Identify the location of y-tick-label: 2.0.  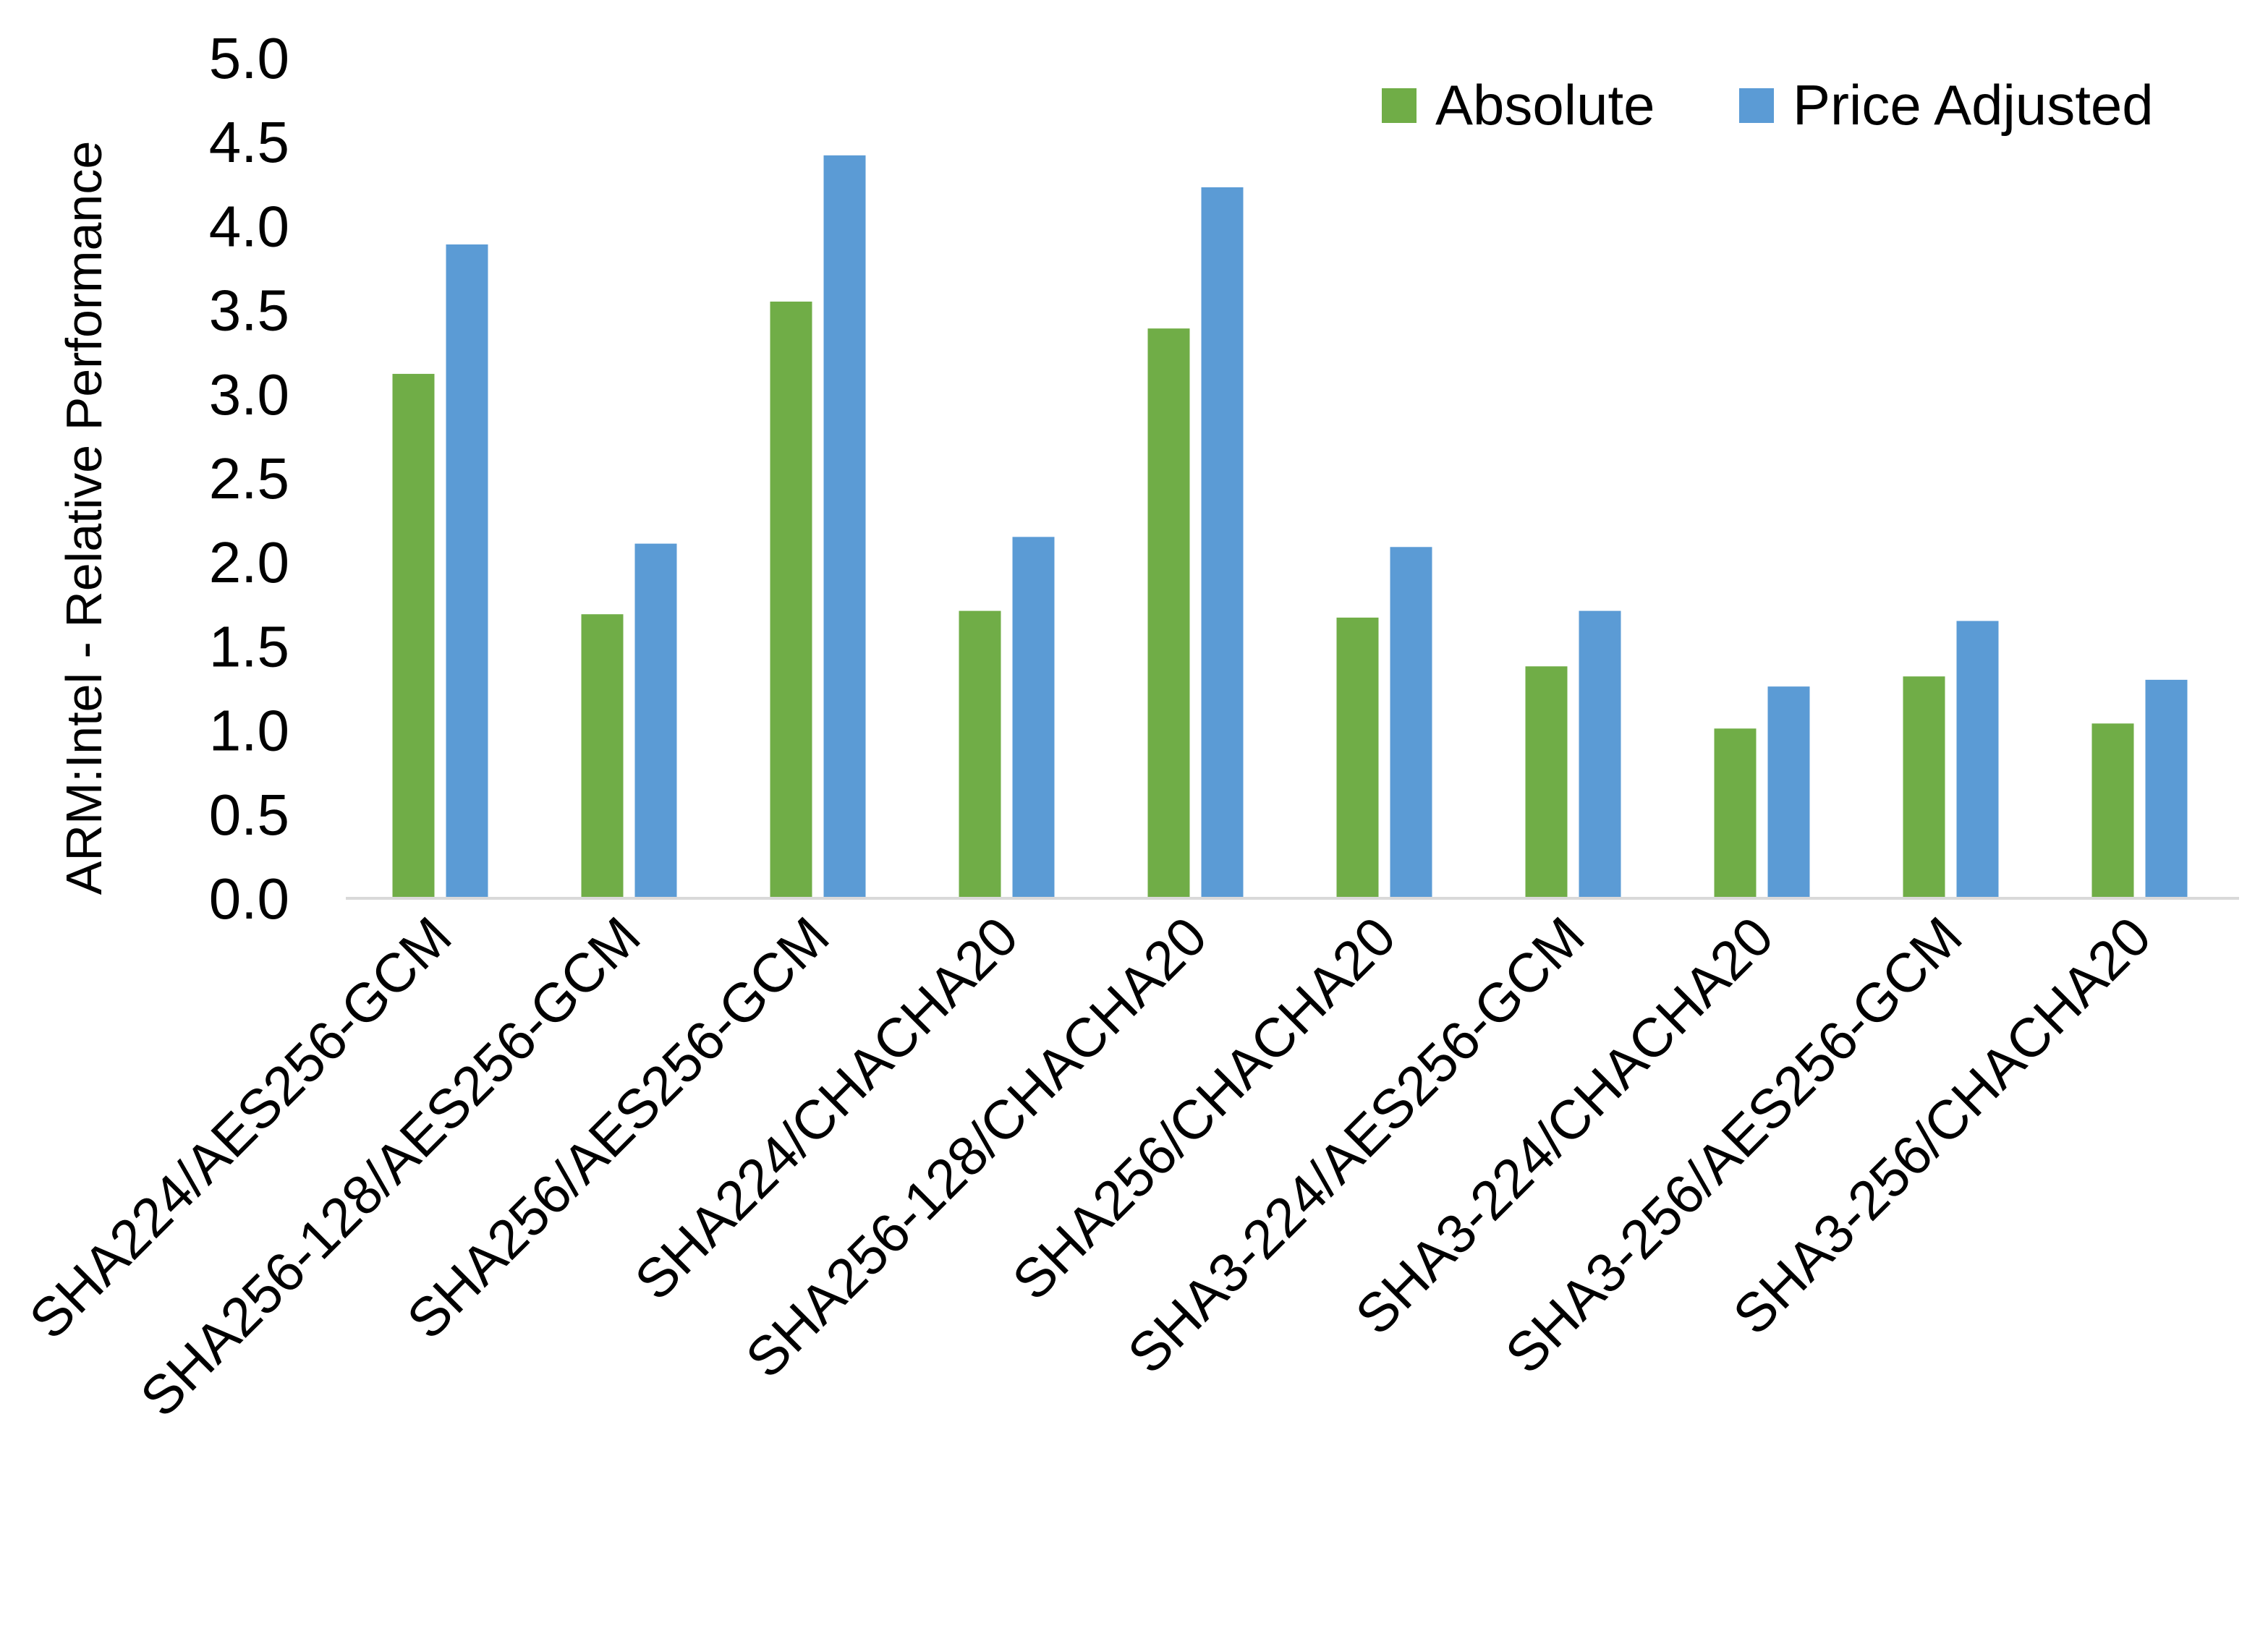
(249, 562).